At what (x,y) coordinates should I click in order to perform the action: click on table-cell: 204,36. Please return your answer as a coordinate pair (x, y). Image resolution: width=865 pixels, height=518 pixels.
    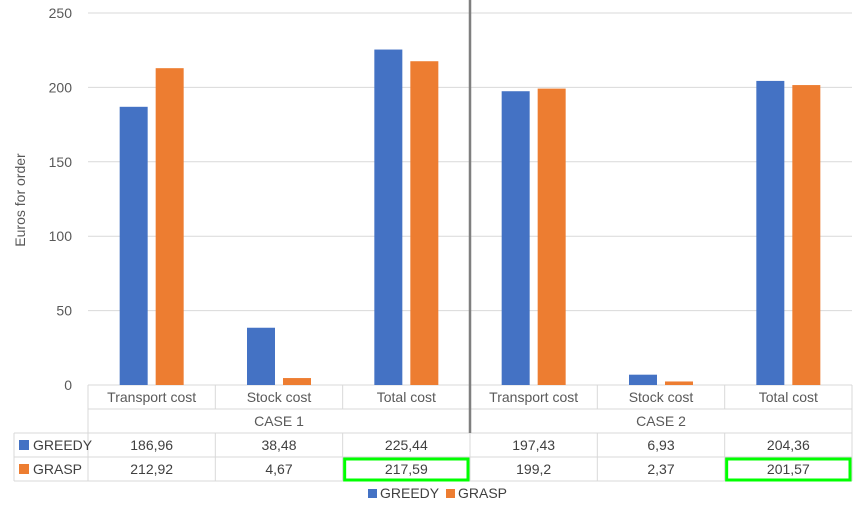
    Looking at the image, I should click on (788, 445).